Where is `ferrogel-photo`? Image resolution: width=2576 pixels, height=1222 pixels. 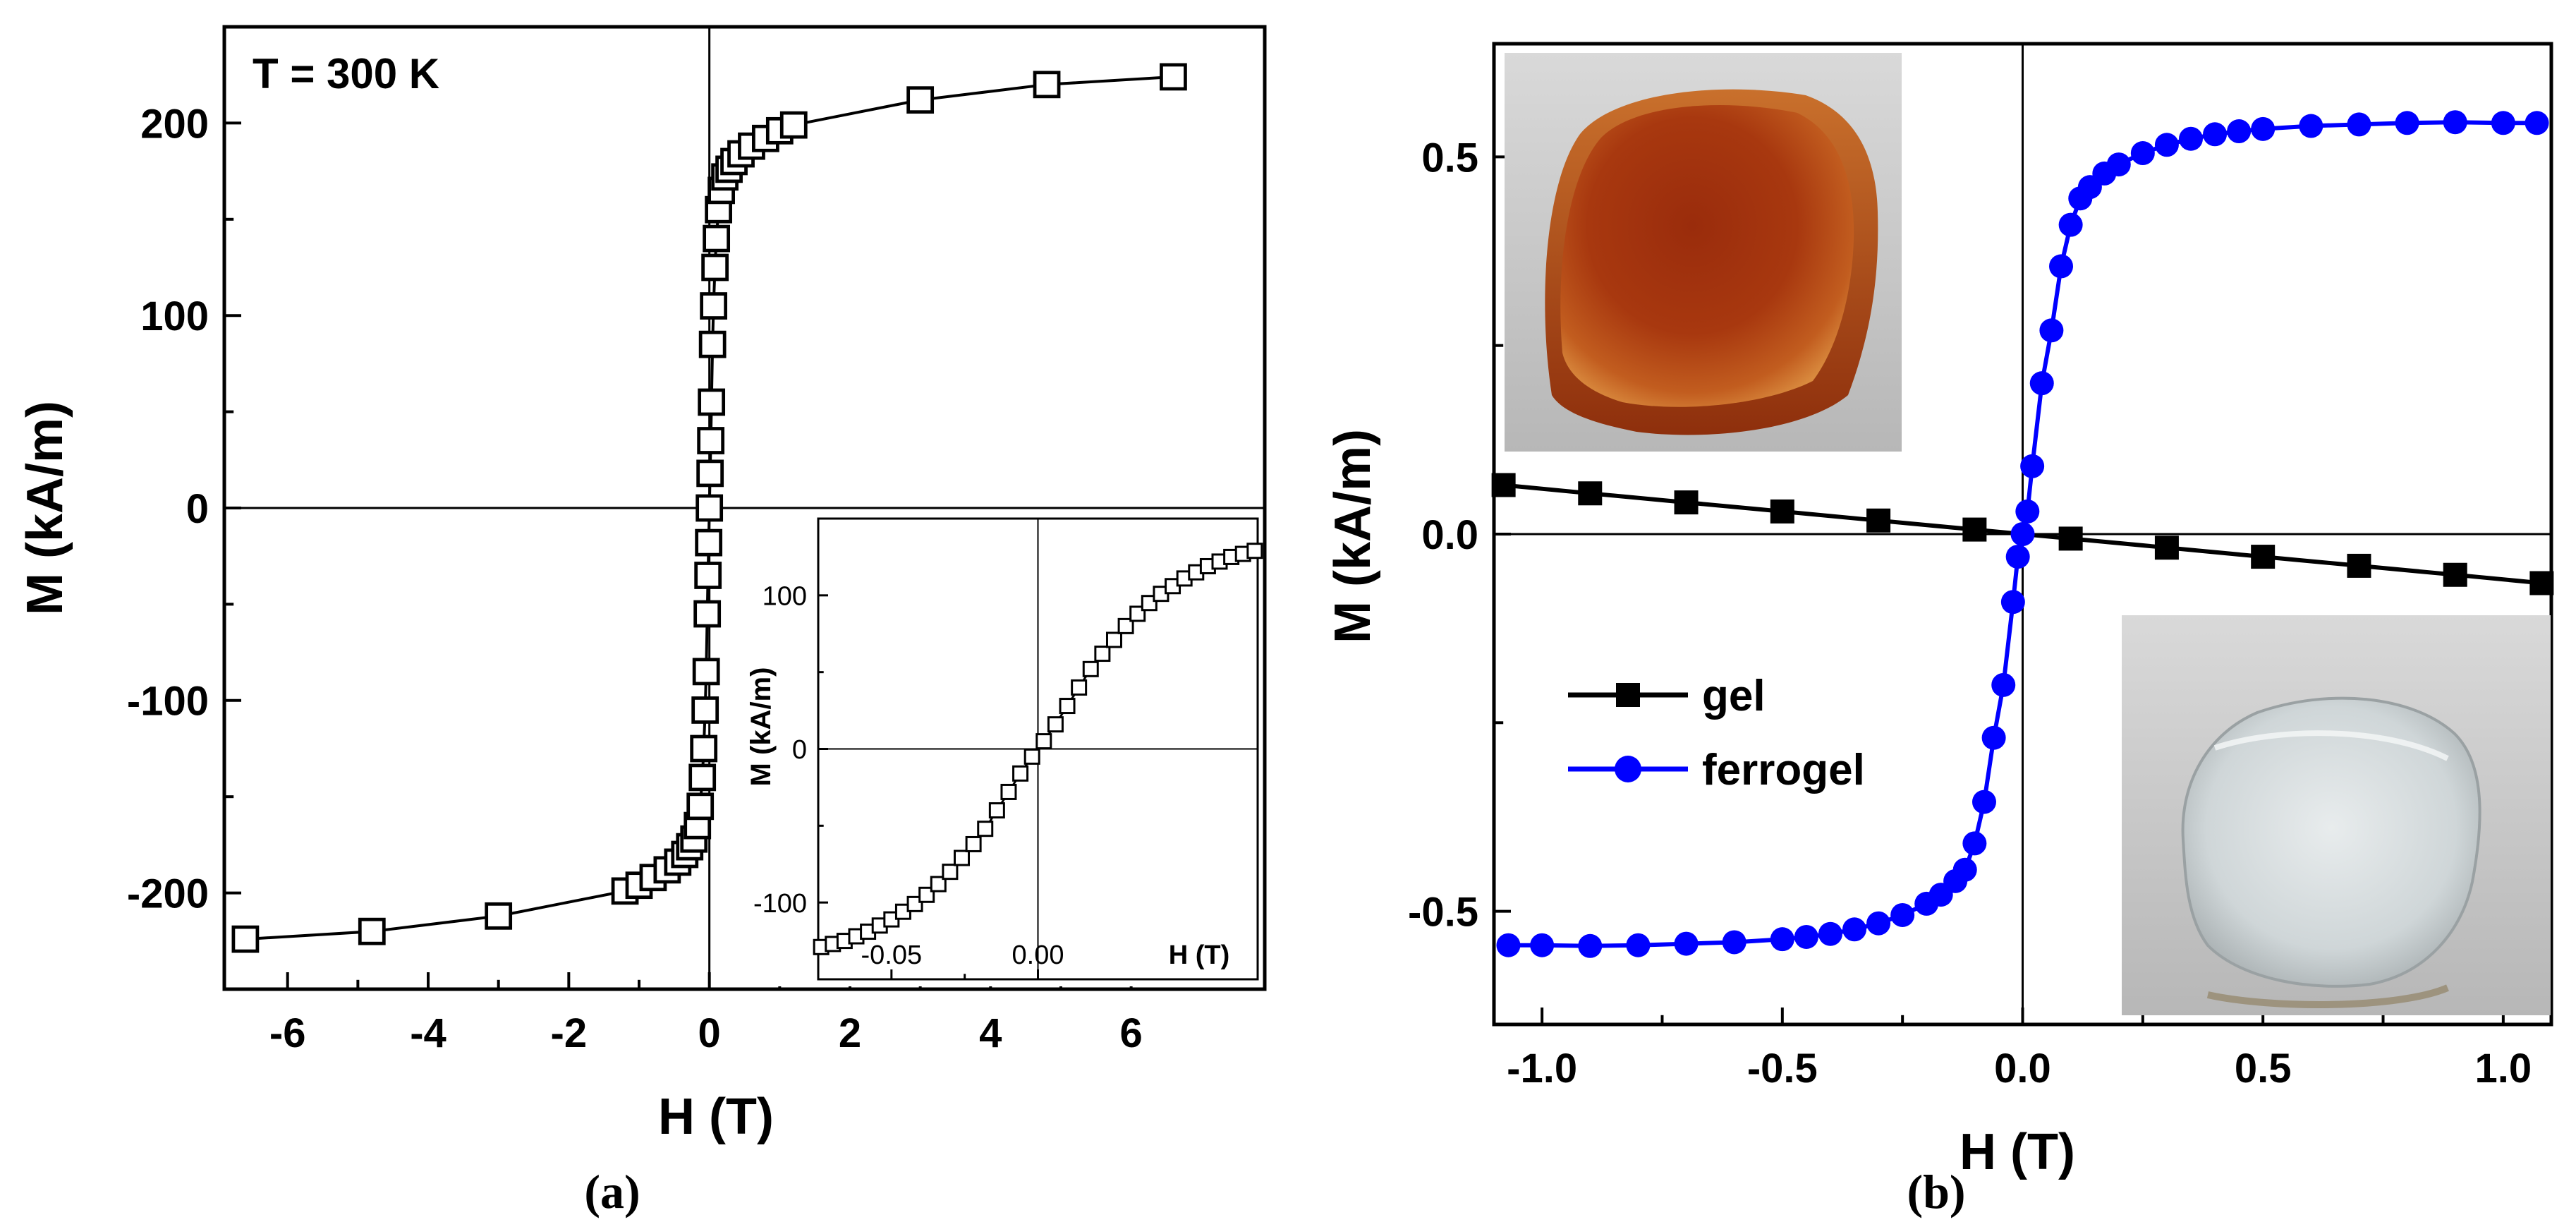 ferrogel-photo is located at coordinates (1703, 252).